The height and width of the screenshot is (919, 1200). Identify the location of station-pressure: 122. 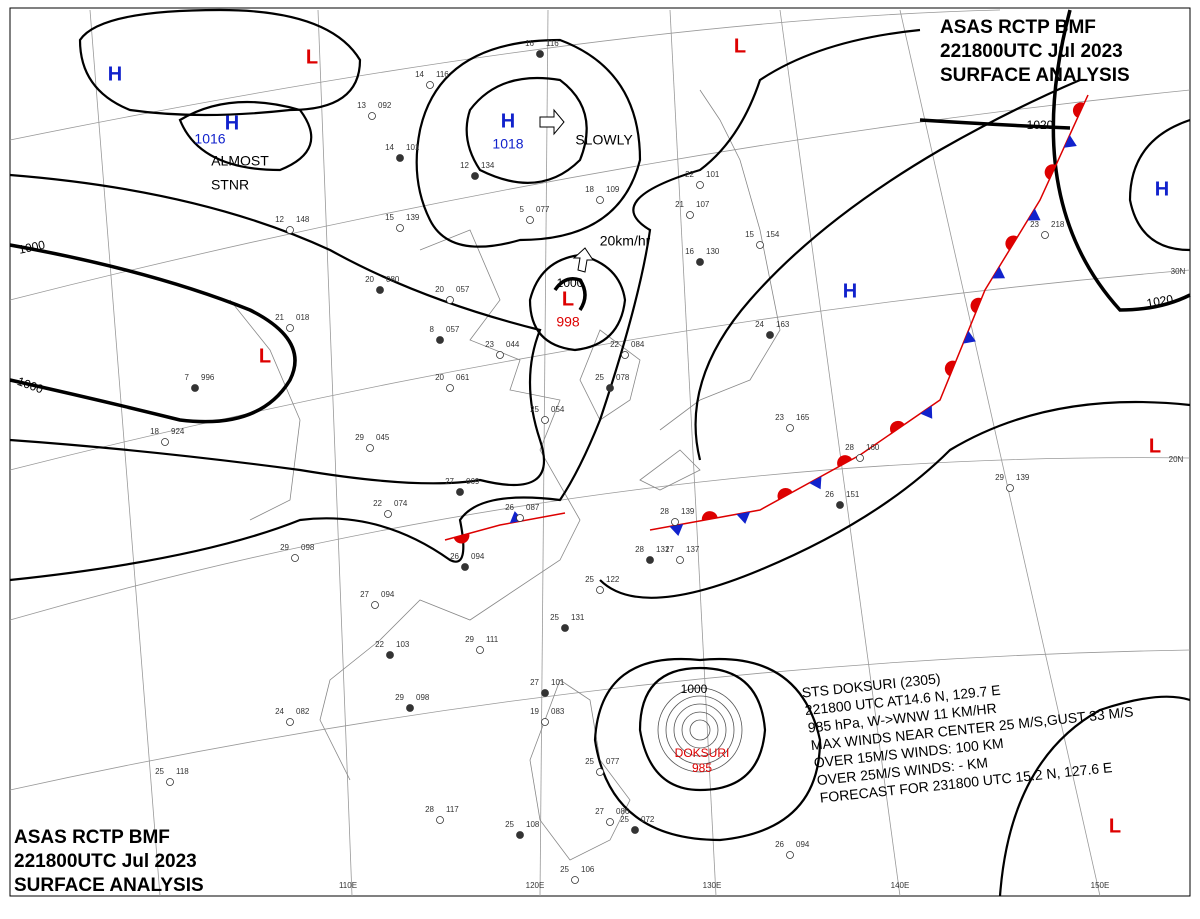
(613, 579).